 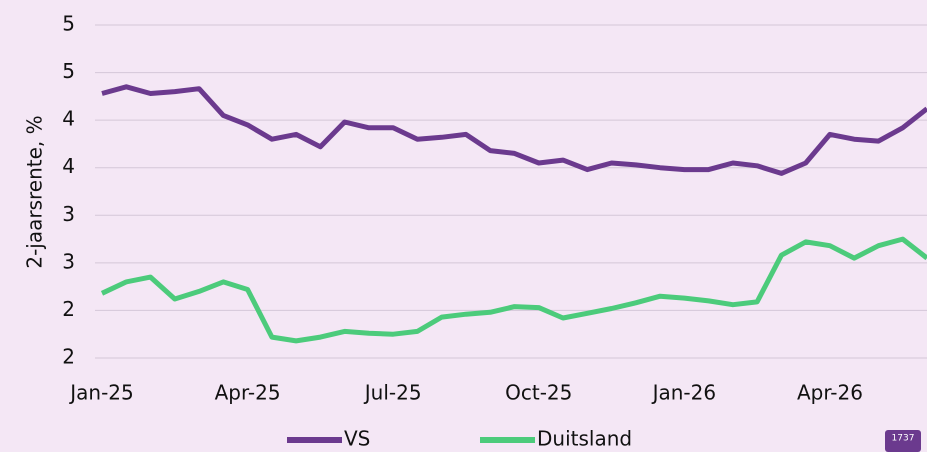 I want to click on badge-box, so click(x=903, y=441).